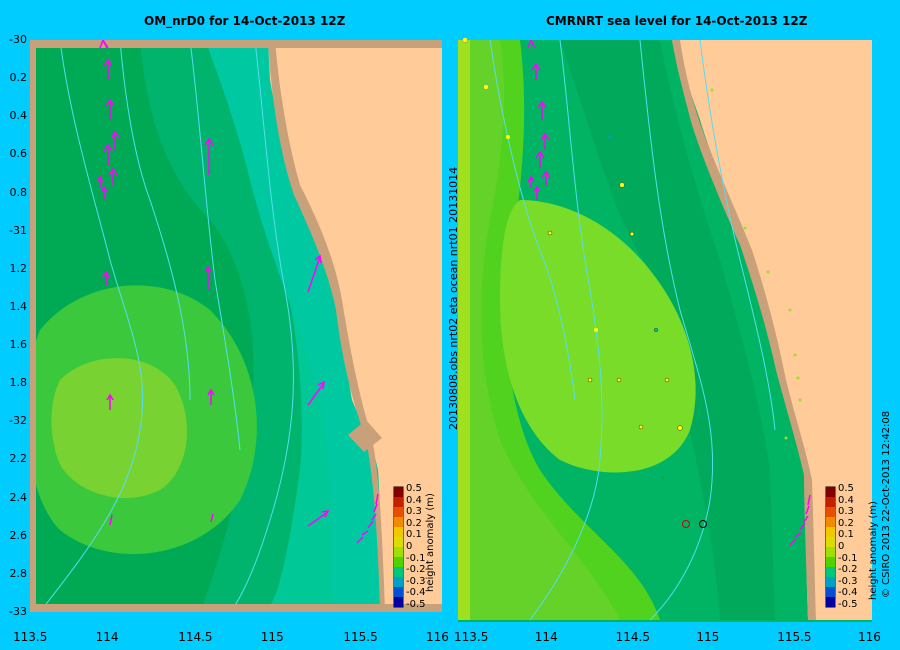  Describe the element at coordinates (18, 611) in the screenshot. I see `lat-label: -33` at that location.